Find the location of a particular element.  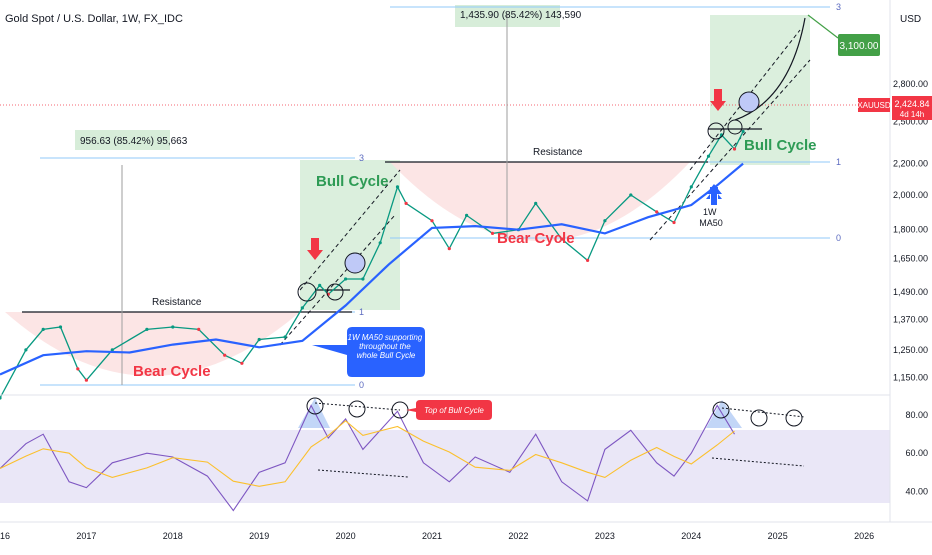

resistance-label-2: Resistance is located at coordinates (558, 152).